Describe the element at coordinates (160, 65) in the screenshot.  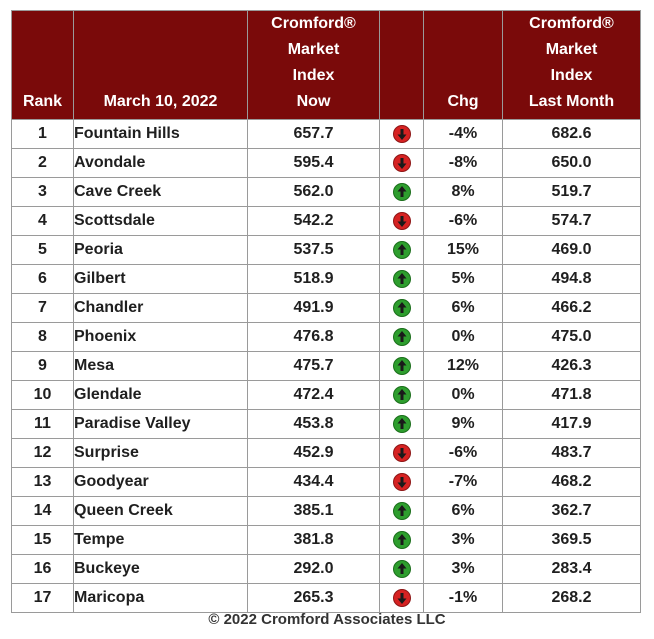
I see `header-date: March 10, 2022` at that location.